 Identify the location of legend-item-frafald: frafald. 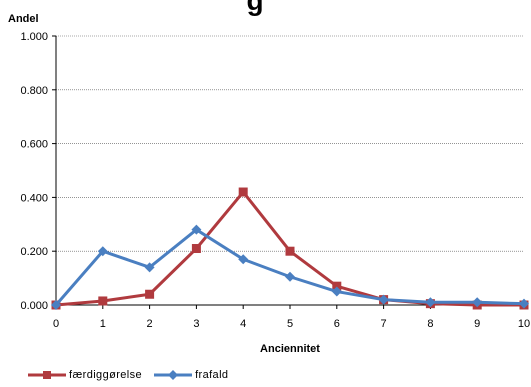
(191, 375).